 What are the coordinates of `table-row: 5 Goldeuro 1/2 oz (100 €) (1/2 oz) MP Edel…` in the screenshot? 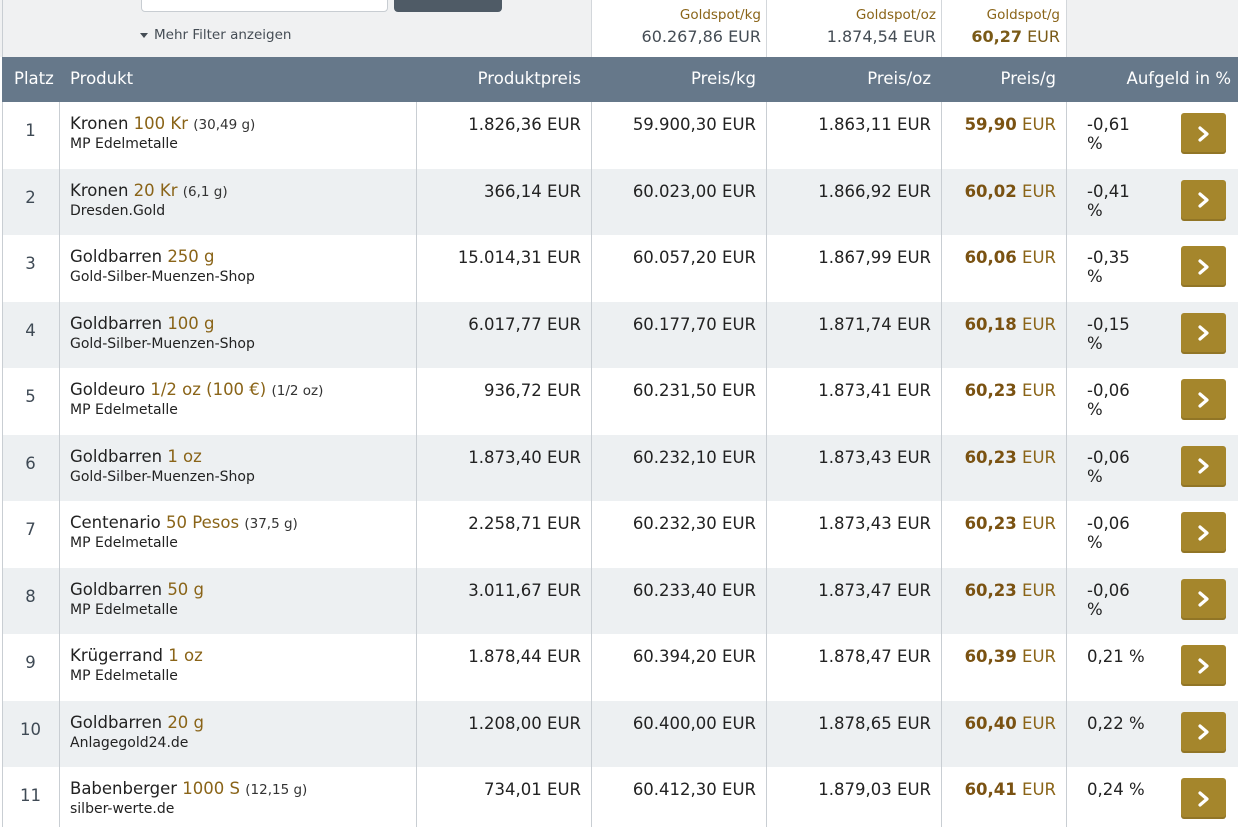 It's located at (620, 401).